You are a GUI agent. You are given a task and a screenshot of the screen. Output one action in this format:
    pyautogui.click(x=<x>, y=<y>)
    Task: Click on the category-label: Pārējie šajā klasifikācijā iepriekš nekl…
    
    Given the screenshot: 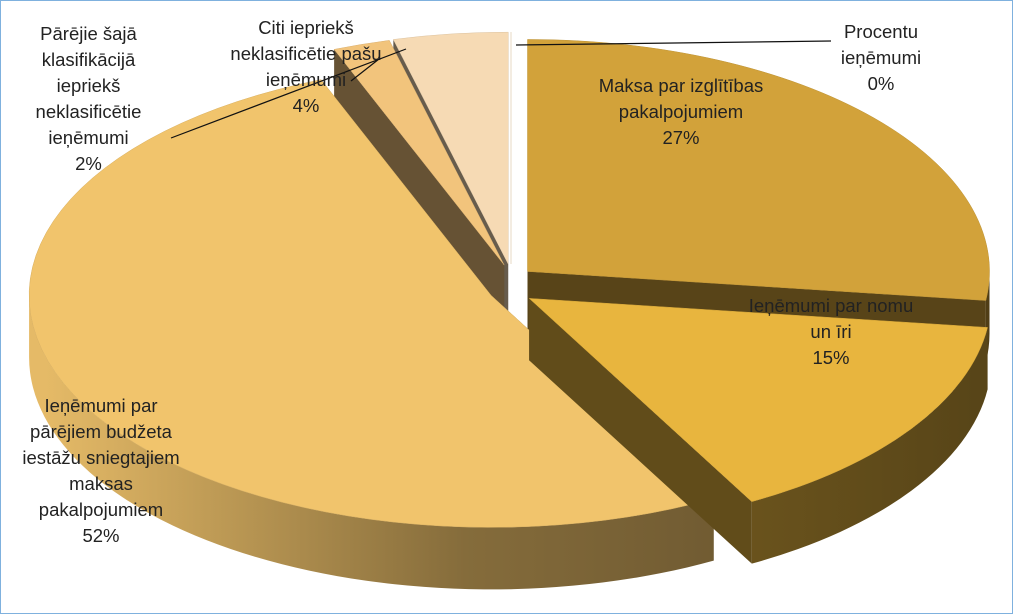 What is the action you would take?
    pyautogui.click(x=88, y=85)
    